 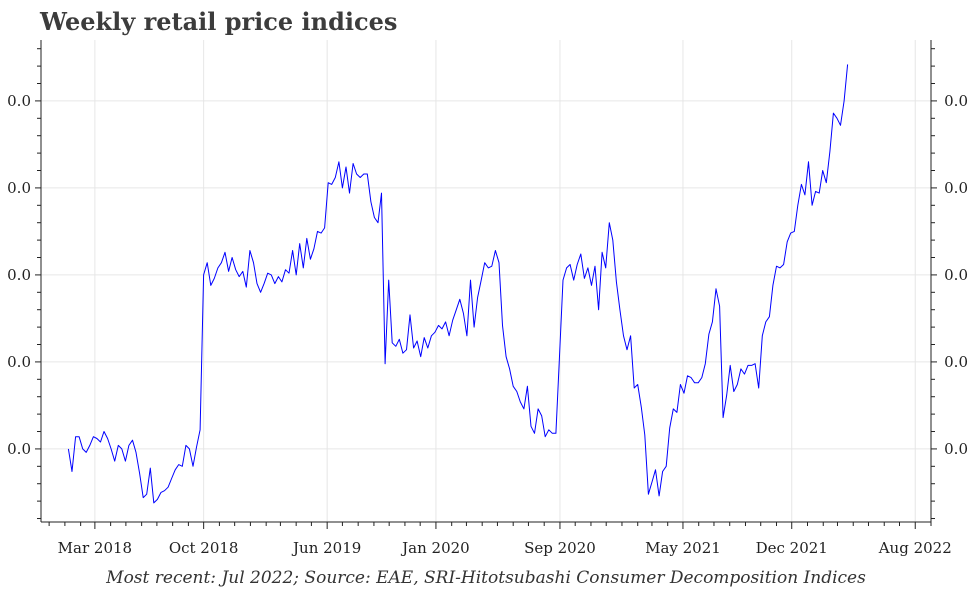 What do you see at coordinates (326, 548) in the screenshot?
I see `x-tick-label: Jun 2019` at bounding box center [326, 548].